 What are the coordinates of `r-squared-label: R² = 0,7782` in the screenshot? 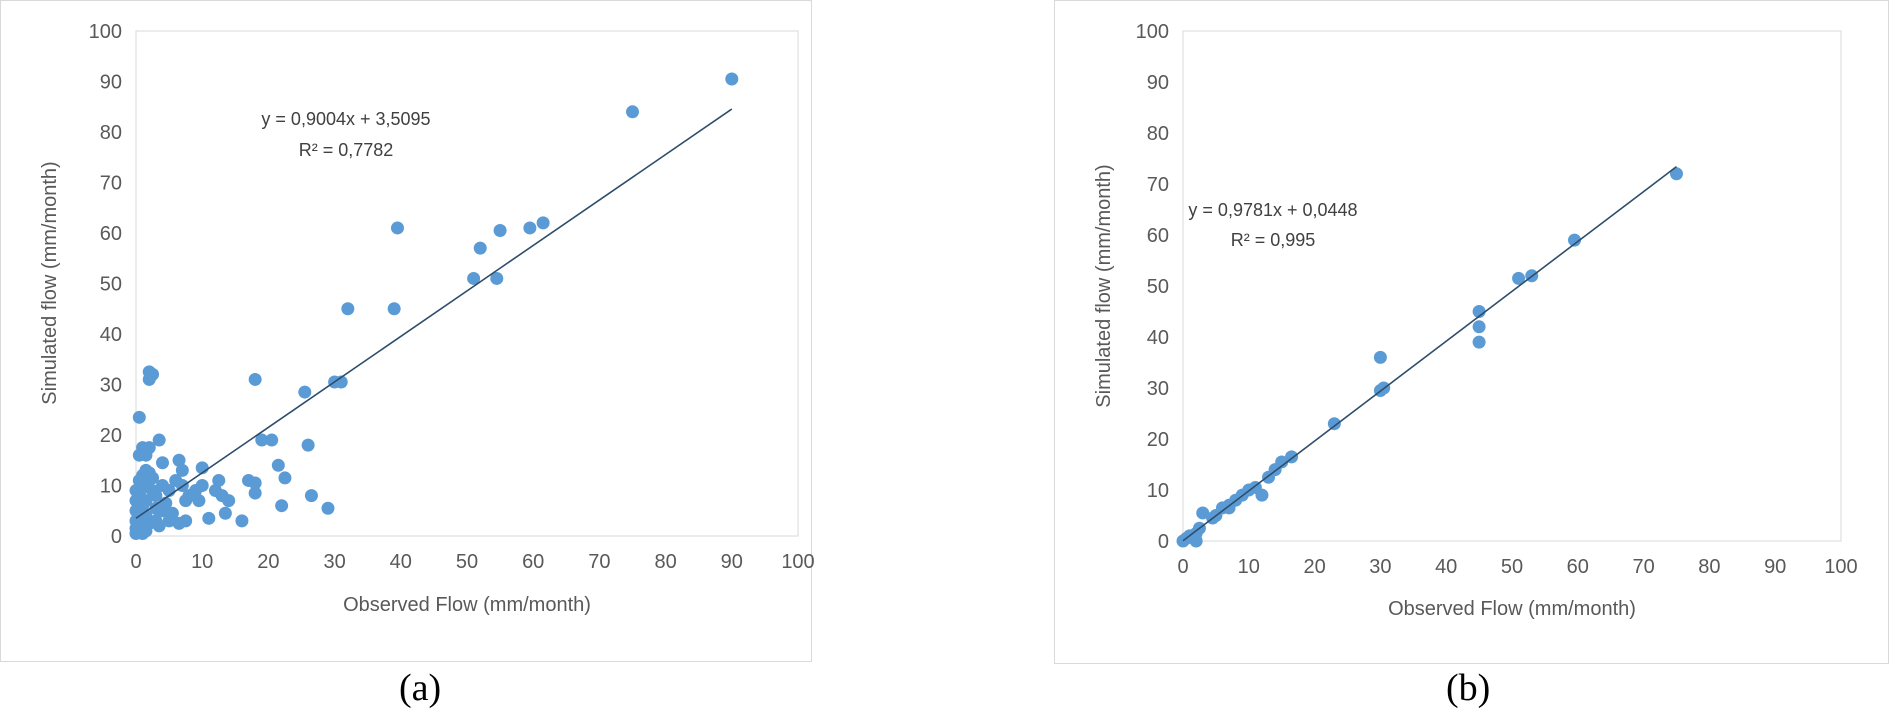 It's located at (346, 150).